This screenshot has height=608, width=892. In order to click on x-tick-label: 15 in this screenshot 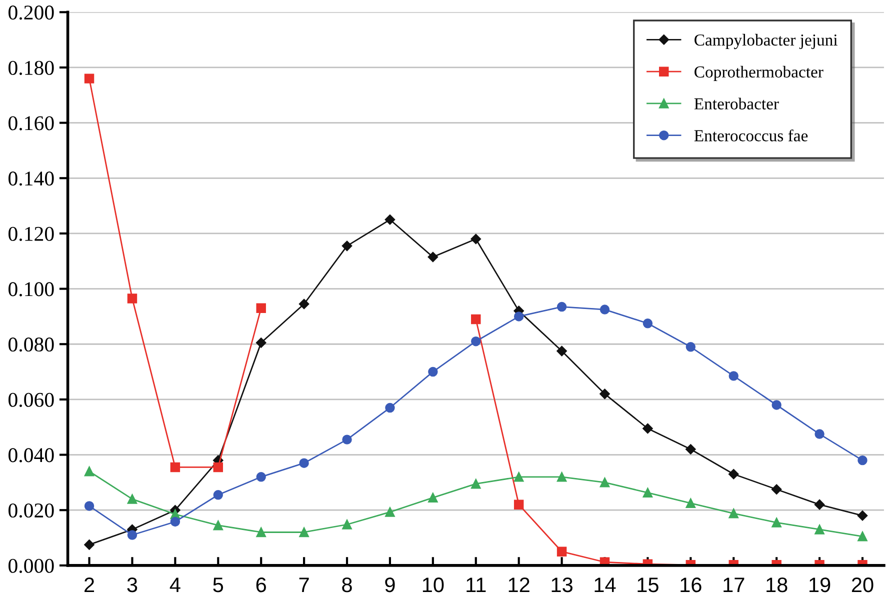, I will do `click(648, 585)`.